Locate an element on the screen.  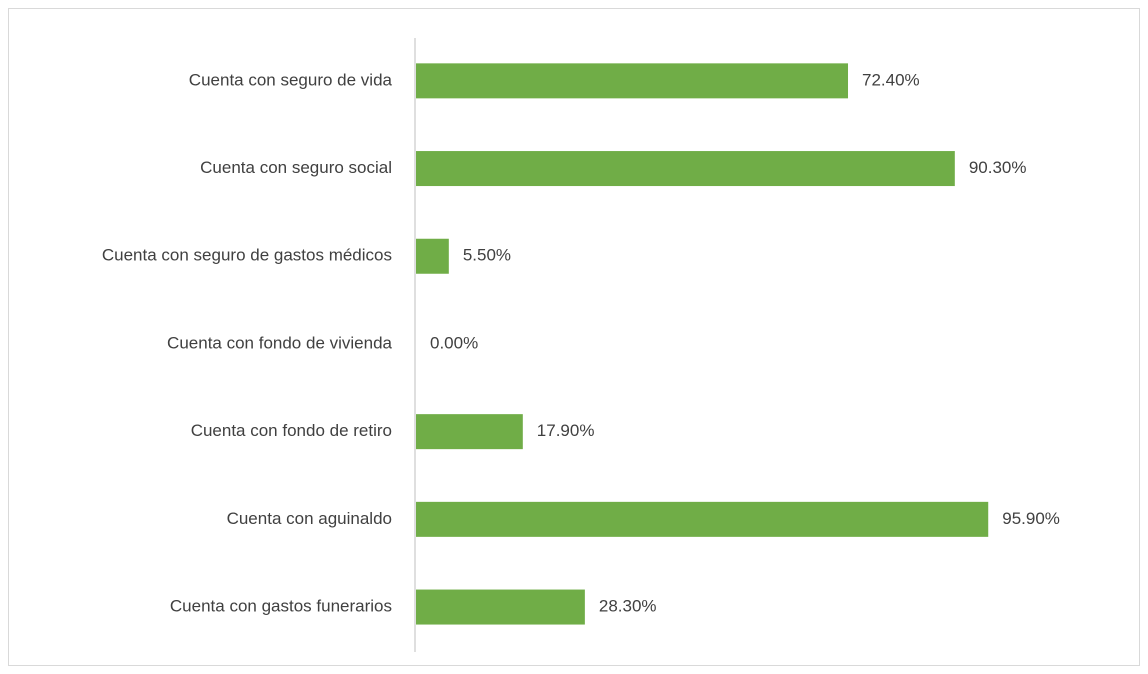
category-label: Cuenta con seguro de vida is located at coordinates (291, 79).